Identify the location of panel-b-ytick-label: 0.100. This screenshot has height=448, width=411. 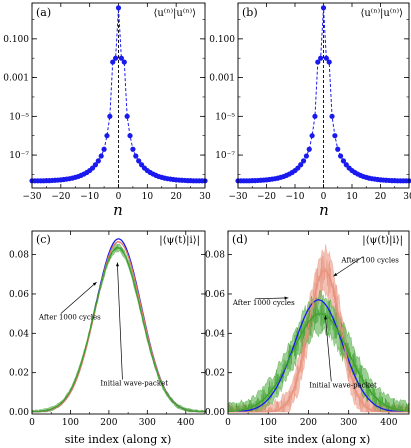
(222, 40).